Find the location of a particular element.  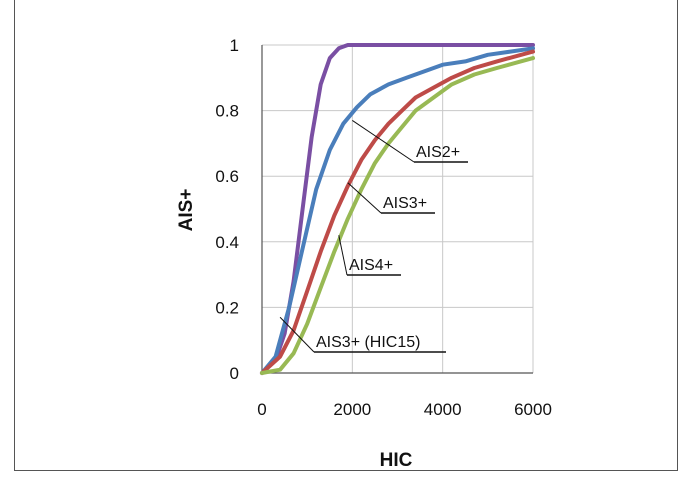

y-tick-label-0: 0 is located at coordinates (234, 373).